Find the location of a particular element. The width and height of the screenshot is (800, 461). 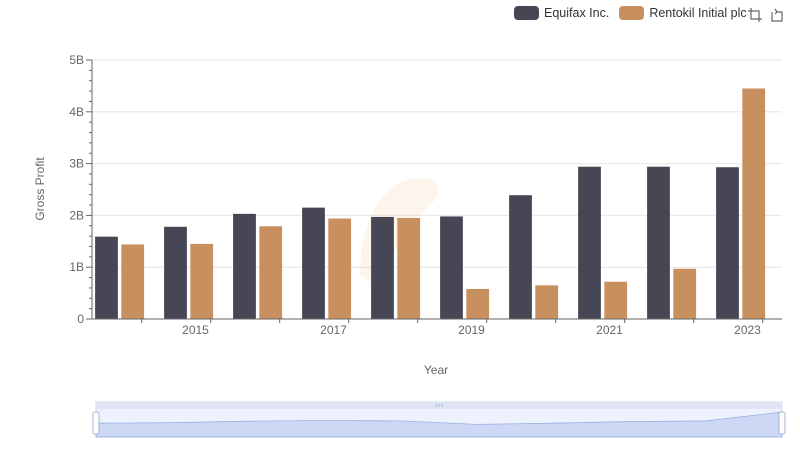

y-tick-label: 2B is located at coordinates (76, 215).